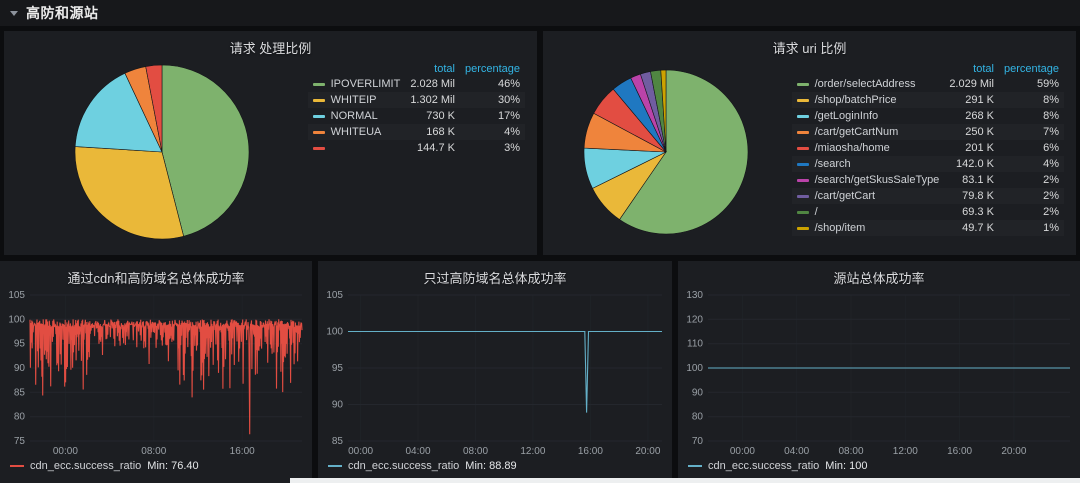 The image size is (1080, 483). Describe the element at coordinates (416, 148) in the screenshot. I see `legend-row: 144.7 K 3%` at that location.